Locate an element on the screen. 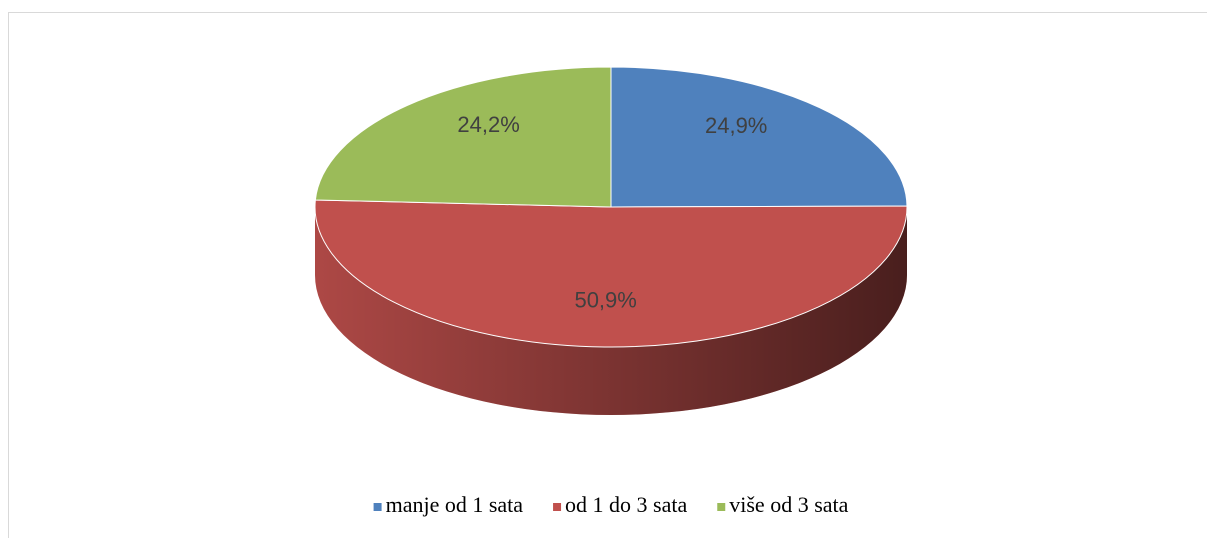 This screenshot has height=538, width=1207. legend-label: manje od 1 sata is located at coordinates (455, 504).